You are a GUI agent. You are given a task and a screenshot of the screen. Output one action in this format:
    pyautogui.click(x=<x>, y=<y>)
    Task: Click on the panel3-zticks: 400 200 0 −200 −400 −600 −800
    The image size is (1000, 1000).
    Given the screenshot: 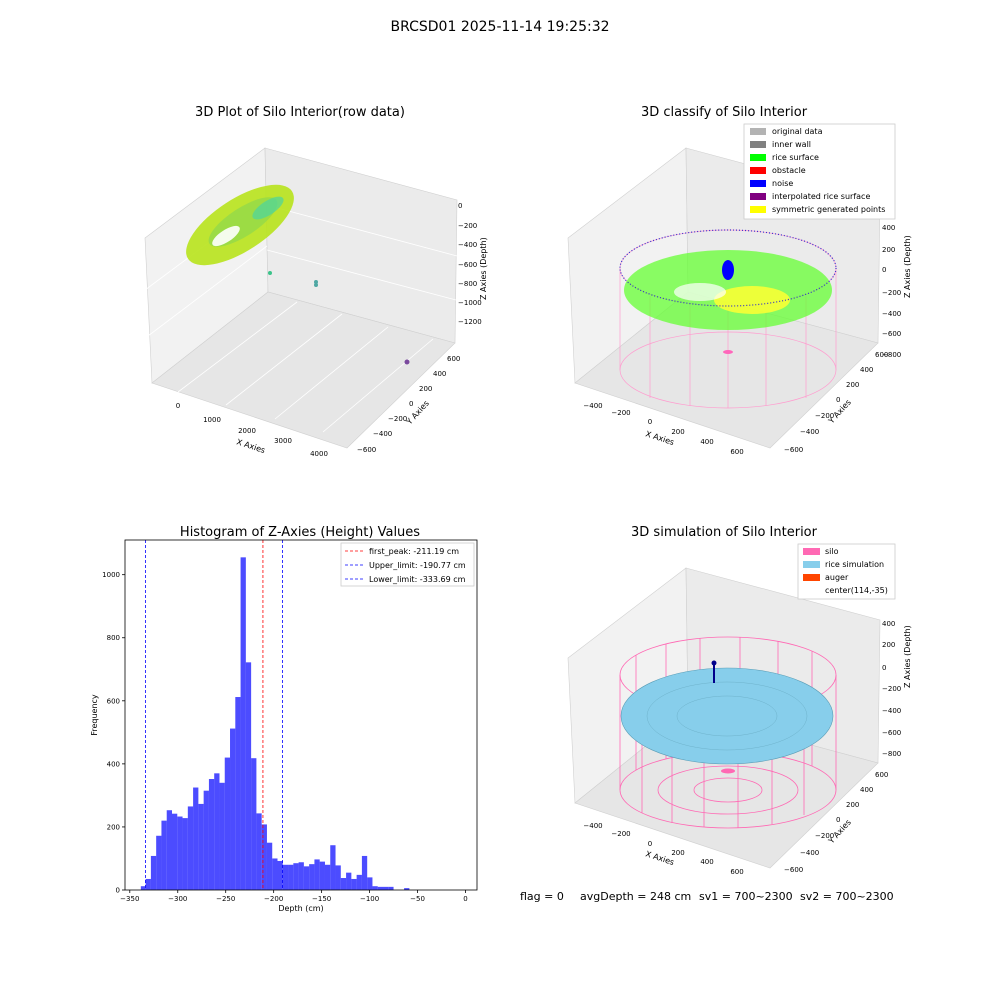 What is the action you would take?
    pyautogui.click(x=891, y=689)
    